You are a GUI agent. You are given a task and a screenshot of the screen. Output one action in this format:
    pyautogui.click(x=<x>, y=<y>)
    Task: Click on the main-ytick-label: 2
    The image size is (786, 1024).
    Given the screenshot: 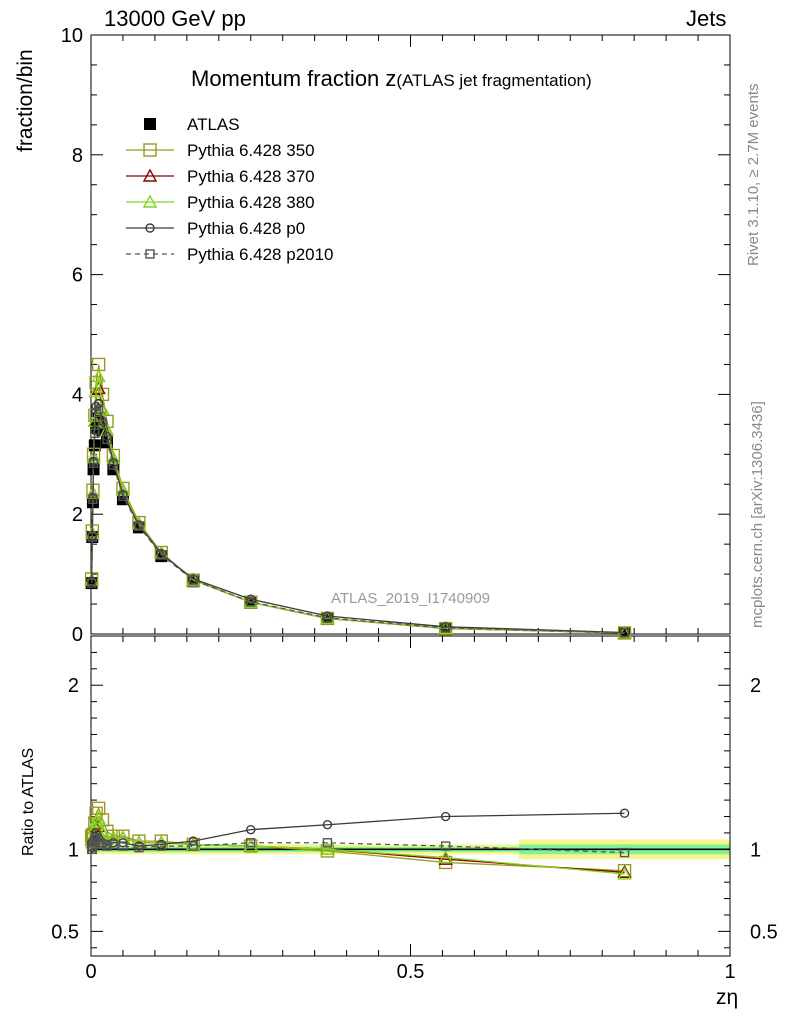 What is the action you would take?
    pyautogui.click(x=77, y=515)
    